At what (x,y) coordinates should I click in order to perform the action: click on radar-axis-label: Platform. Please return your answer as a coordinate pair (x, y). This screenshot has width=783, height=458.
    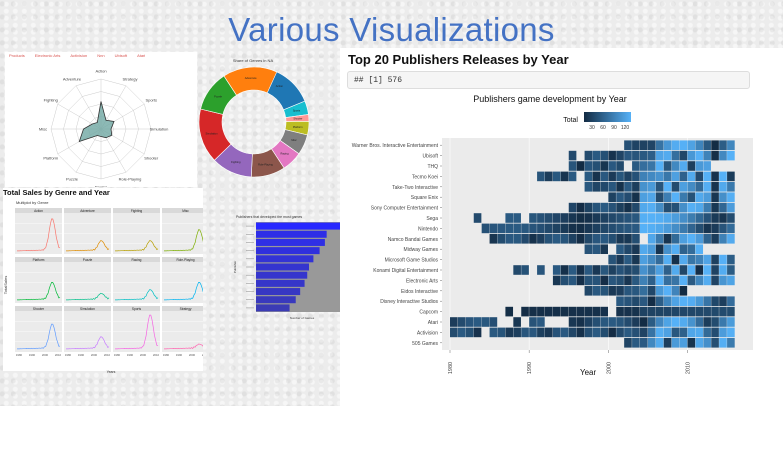
    Looking at the image, I should click on (51, 158).